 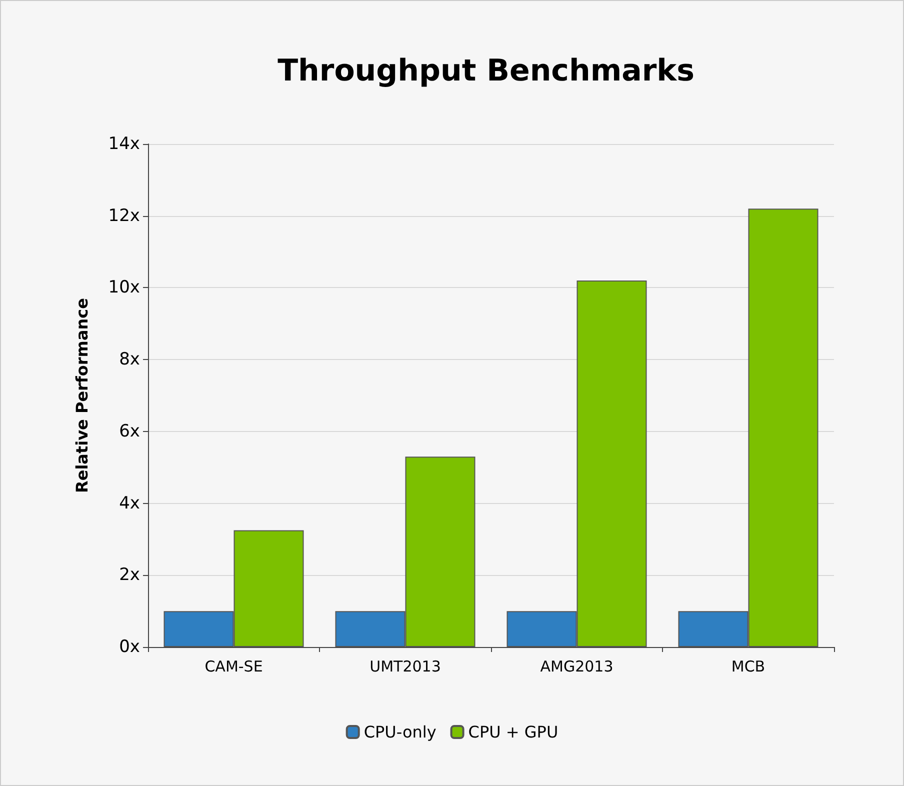 I want to click on x-tick-label: AMG2013, so click(x=577, y=667).